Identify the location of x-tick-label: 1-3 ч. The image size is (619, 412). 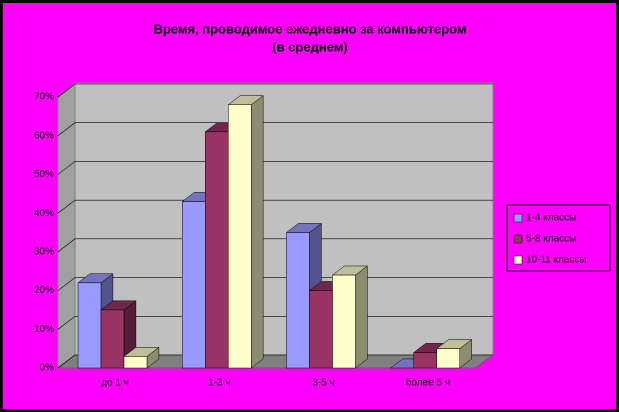
(219, 383).